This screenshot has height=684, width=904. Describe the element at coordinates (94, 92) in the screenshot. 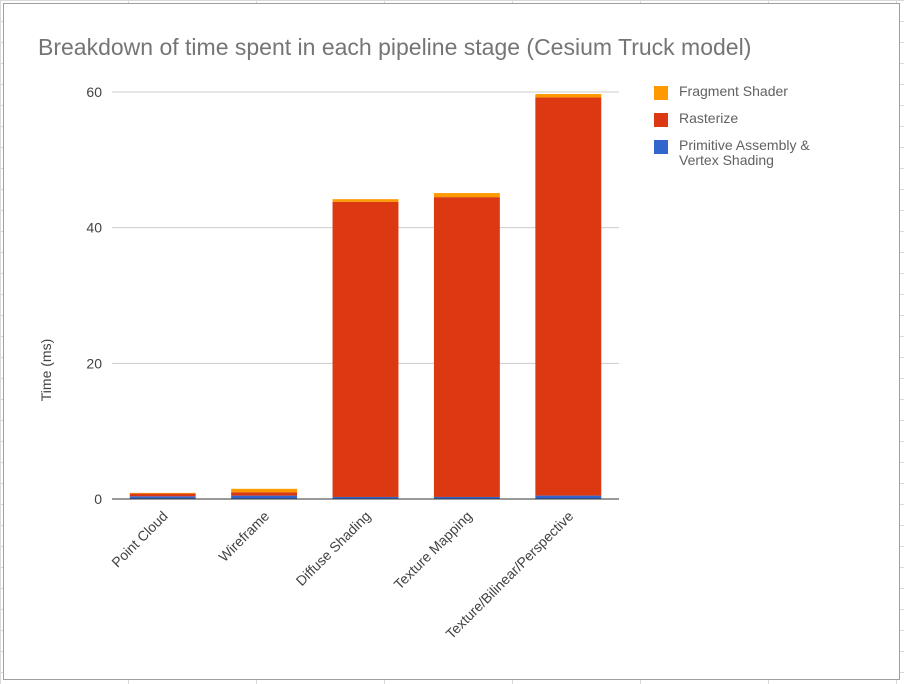

I see `y-tick-label: 60` at that location.